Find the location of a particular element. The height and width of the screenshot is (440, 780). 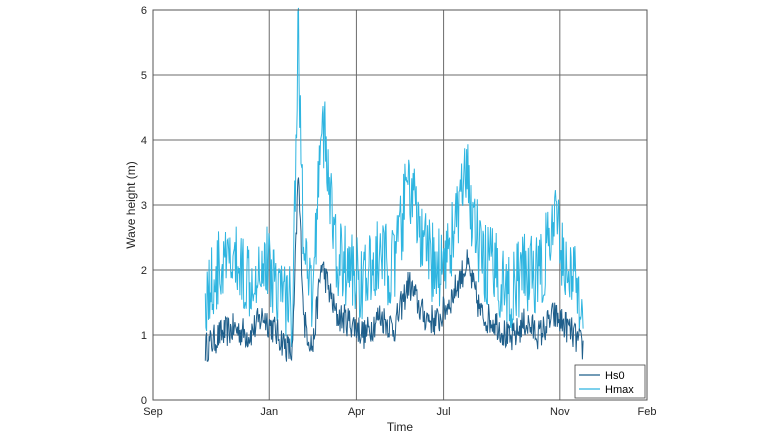

legend-label-hs0: Hs0 is located at coordinates (615, 376).